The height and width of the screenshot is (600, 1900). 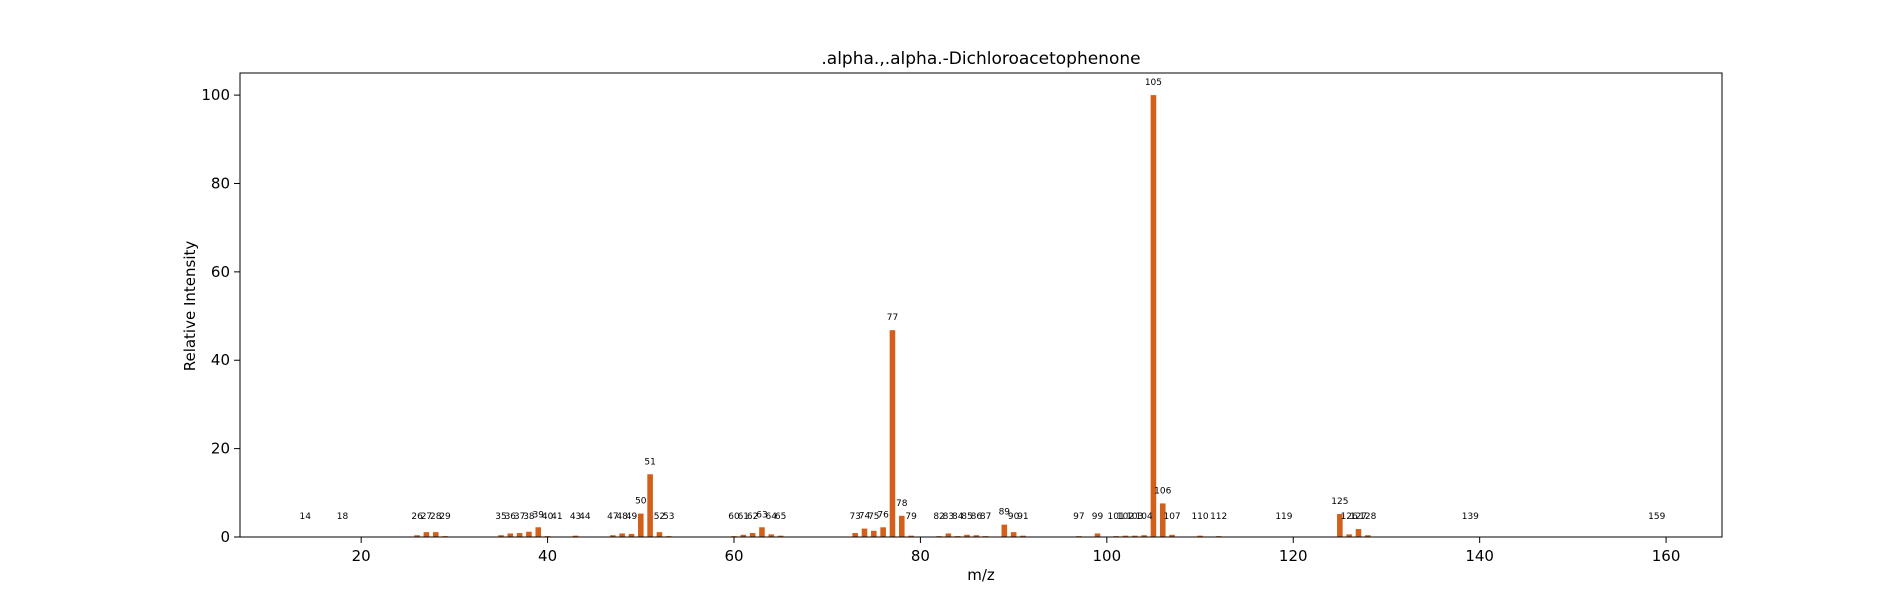 What do you see at coordinates (659, 517) in the screenshot?
I see `peak-label: 52` at bounding box center [659, 517].